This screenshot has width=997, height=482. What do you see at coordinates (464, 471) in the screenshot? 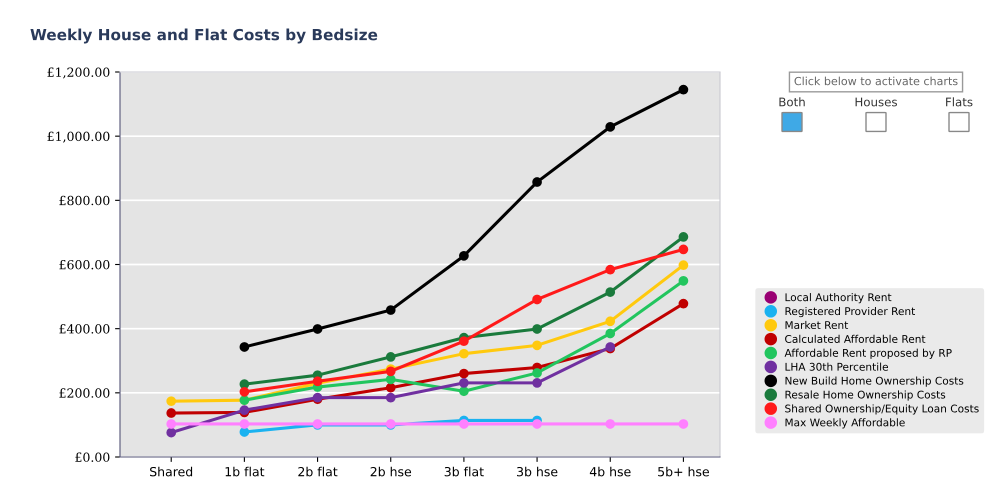
I see `x-tick-label: 3b flat` at bounding box center [464, 471].